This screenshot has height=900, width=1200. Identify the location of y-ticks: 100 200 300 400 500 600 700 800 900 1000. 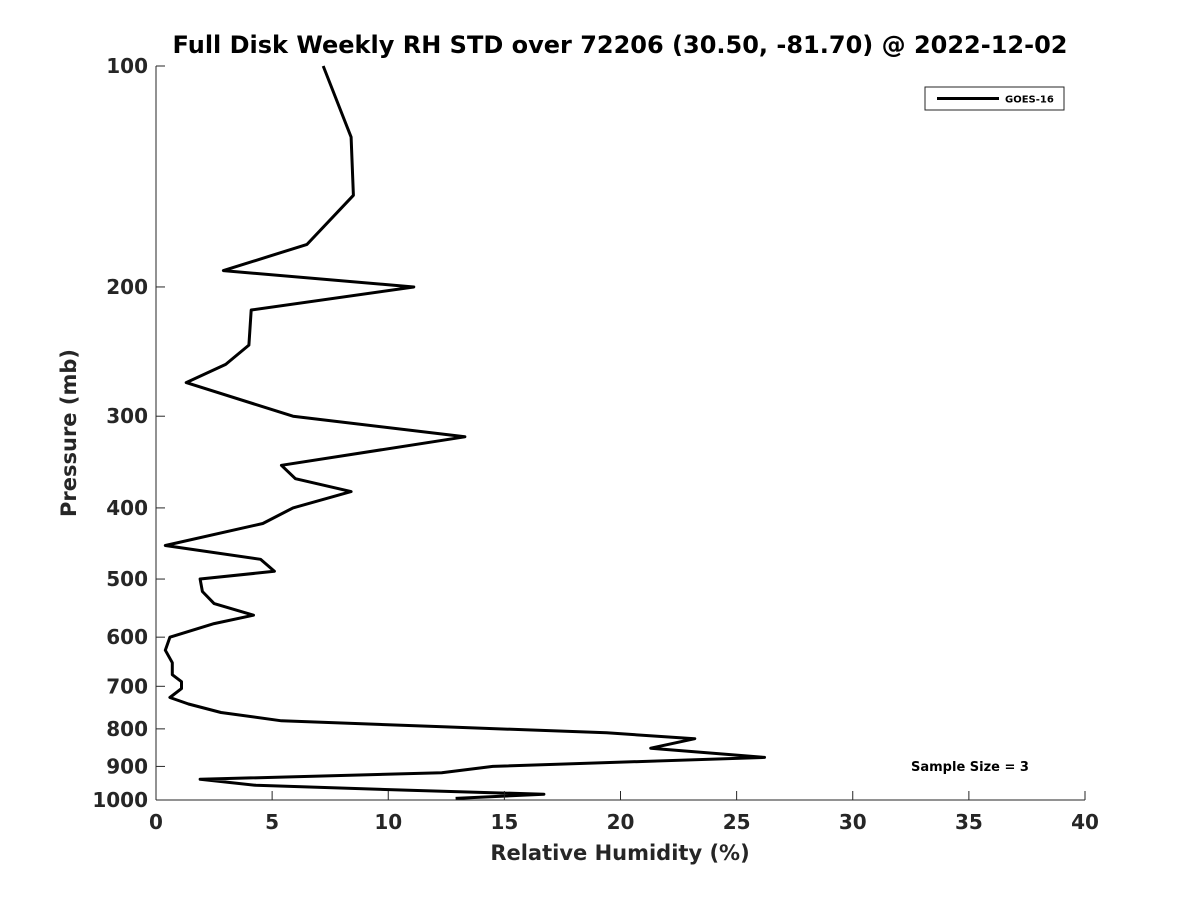
(128, 433).